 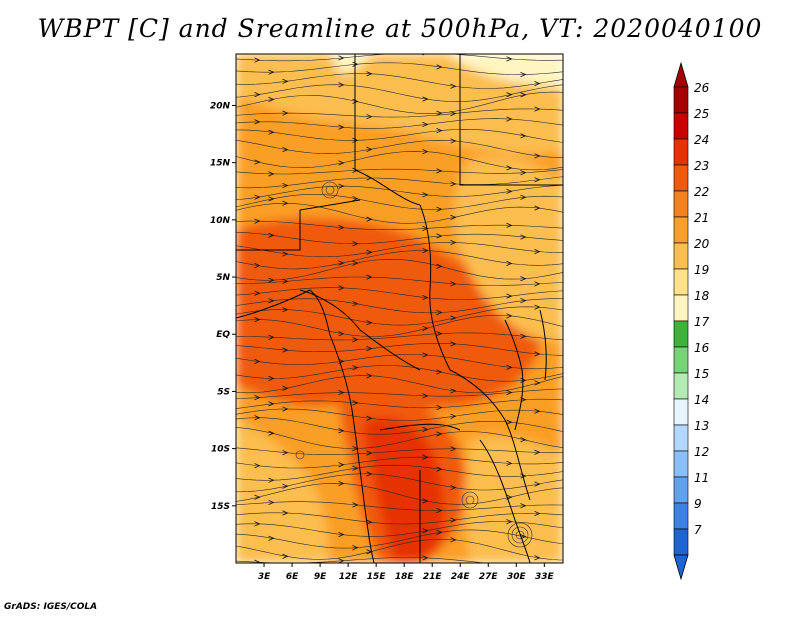 What do you see at coordinates (701, 166) in the screenshot?
I see `colorbar-label: 23` at bounding box center [701, 166].